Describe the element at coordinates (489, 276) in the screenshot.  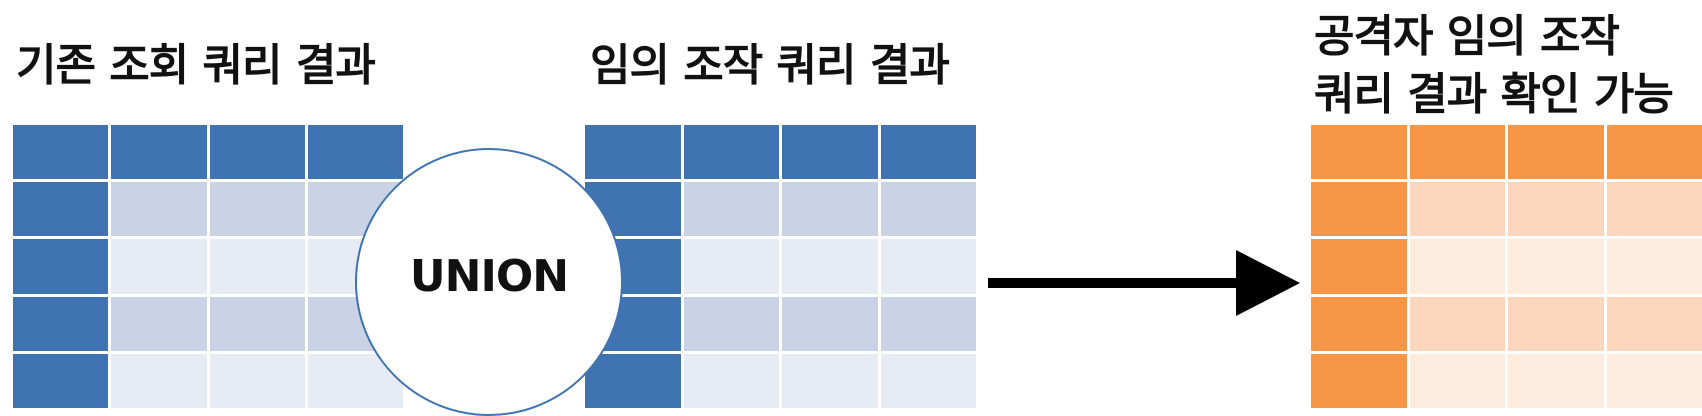
I see `union-label: UNION` at that location.